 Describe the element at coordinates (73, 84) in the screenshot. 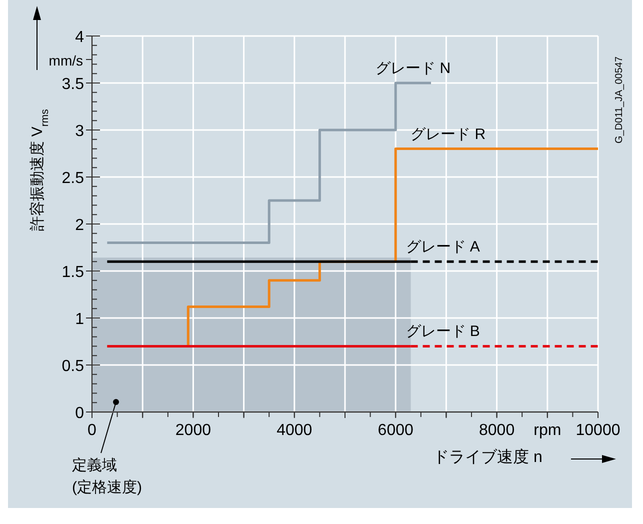

I see `y-tick-label: 3.5` at that location.